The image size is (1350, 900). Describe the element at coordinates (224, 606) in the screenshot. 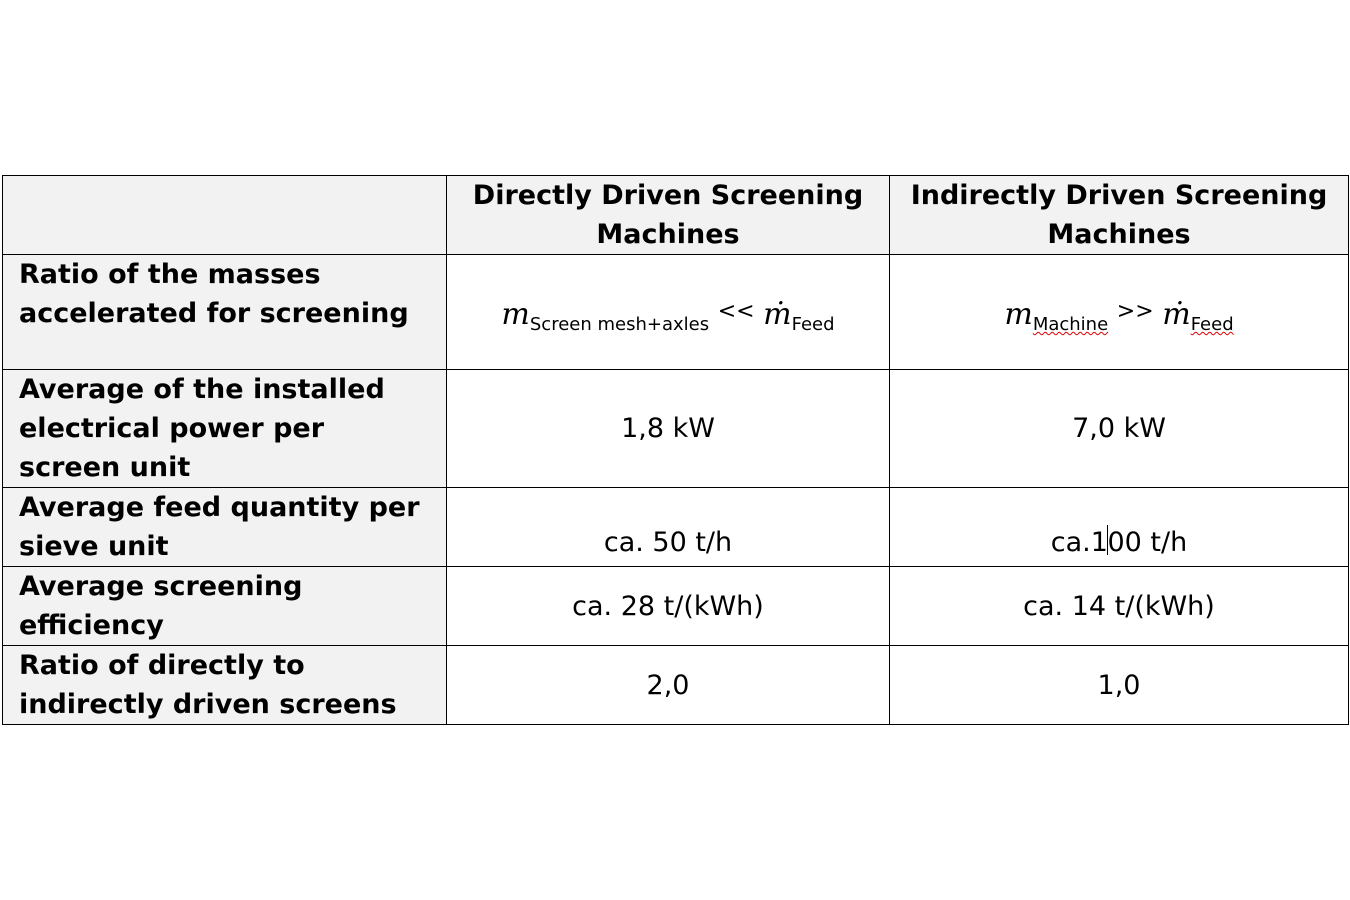

I see `row-label: Average screening efficiency` at that location.